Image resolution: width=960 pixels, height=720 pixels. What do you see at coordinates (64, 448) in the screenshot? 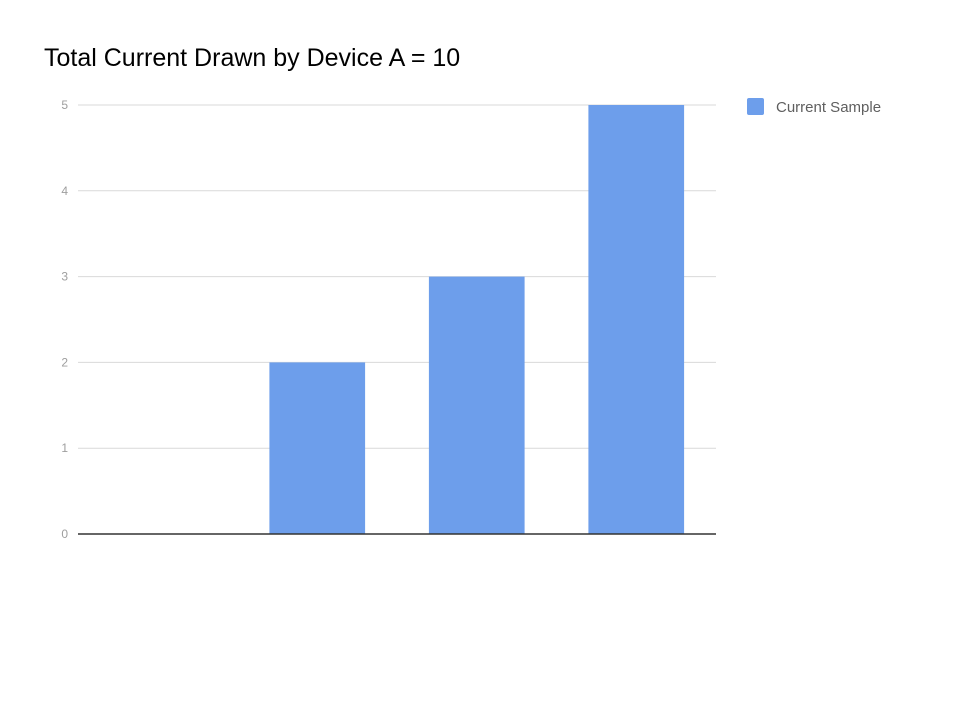
I see `y-tick-label: 1` at bounding box center [64, 448].